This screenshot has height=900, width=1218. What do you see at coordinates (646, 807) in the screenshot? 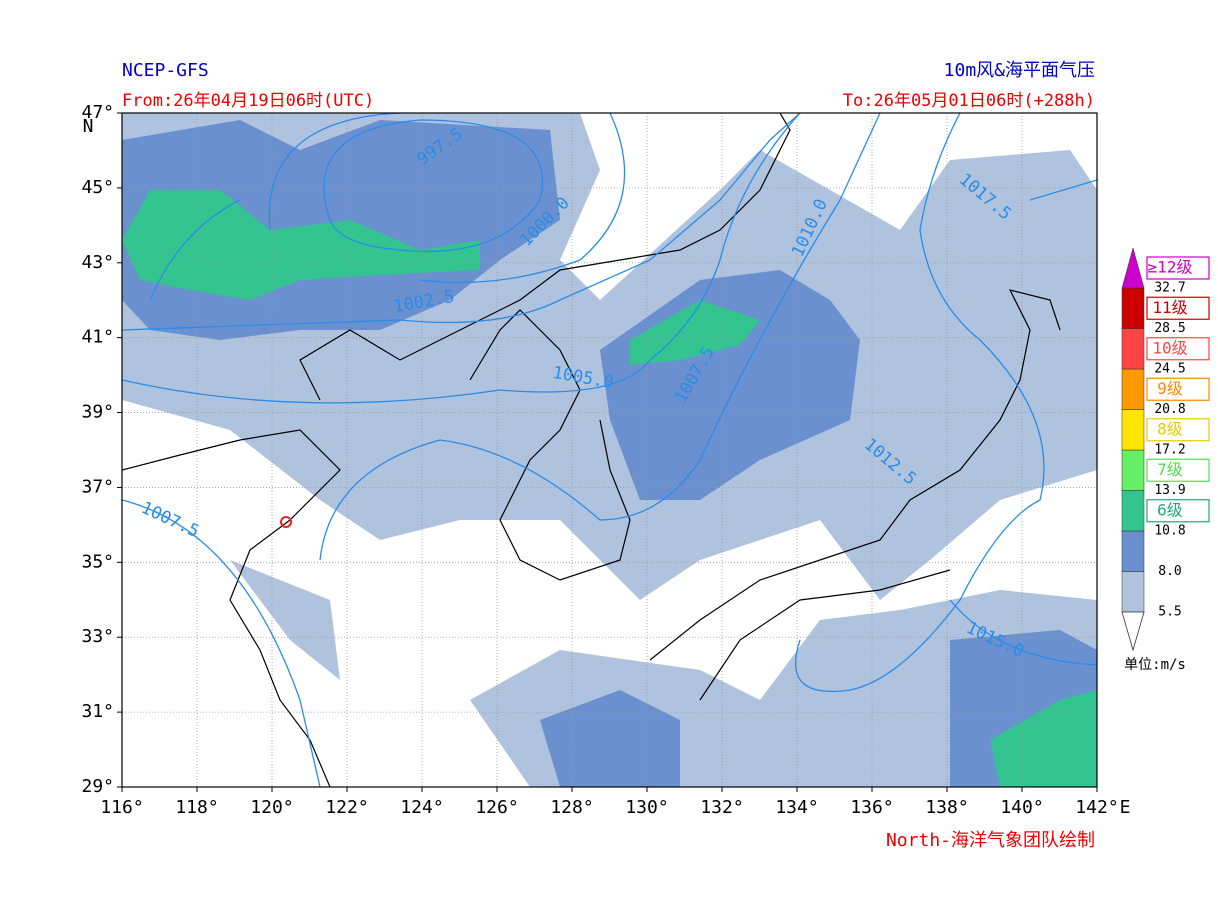
I see `x-tick-label: 130°` at bounding box center [646, 807].